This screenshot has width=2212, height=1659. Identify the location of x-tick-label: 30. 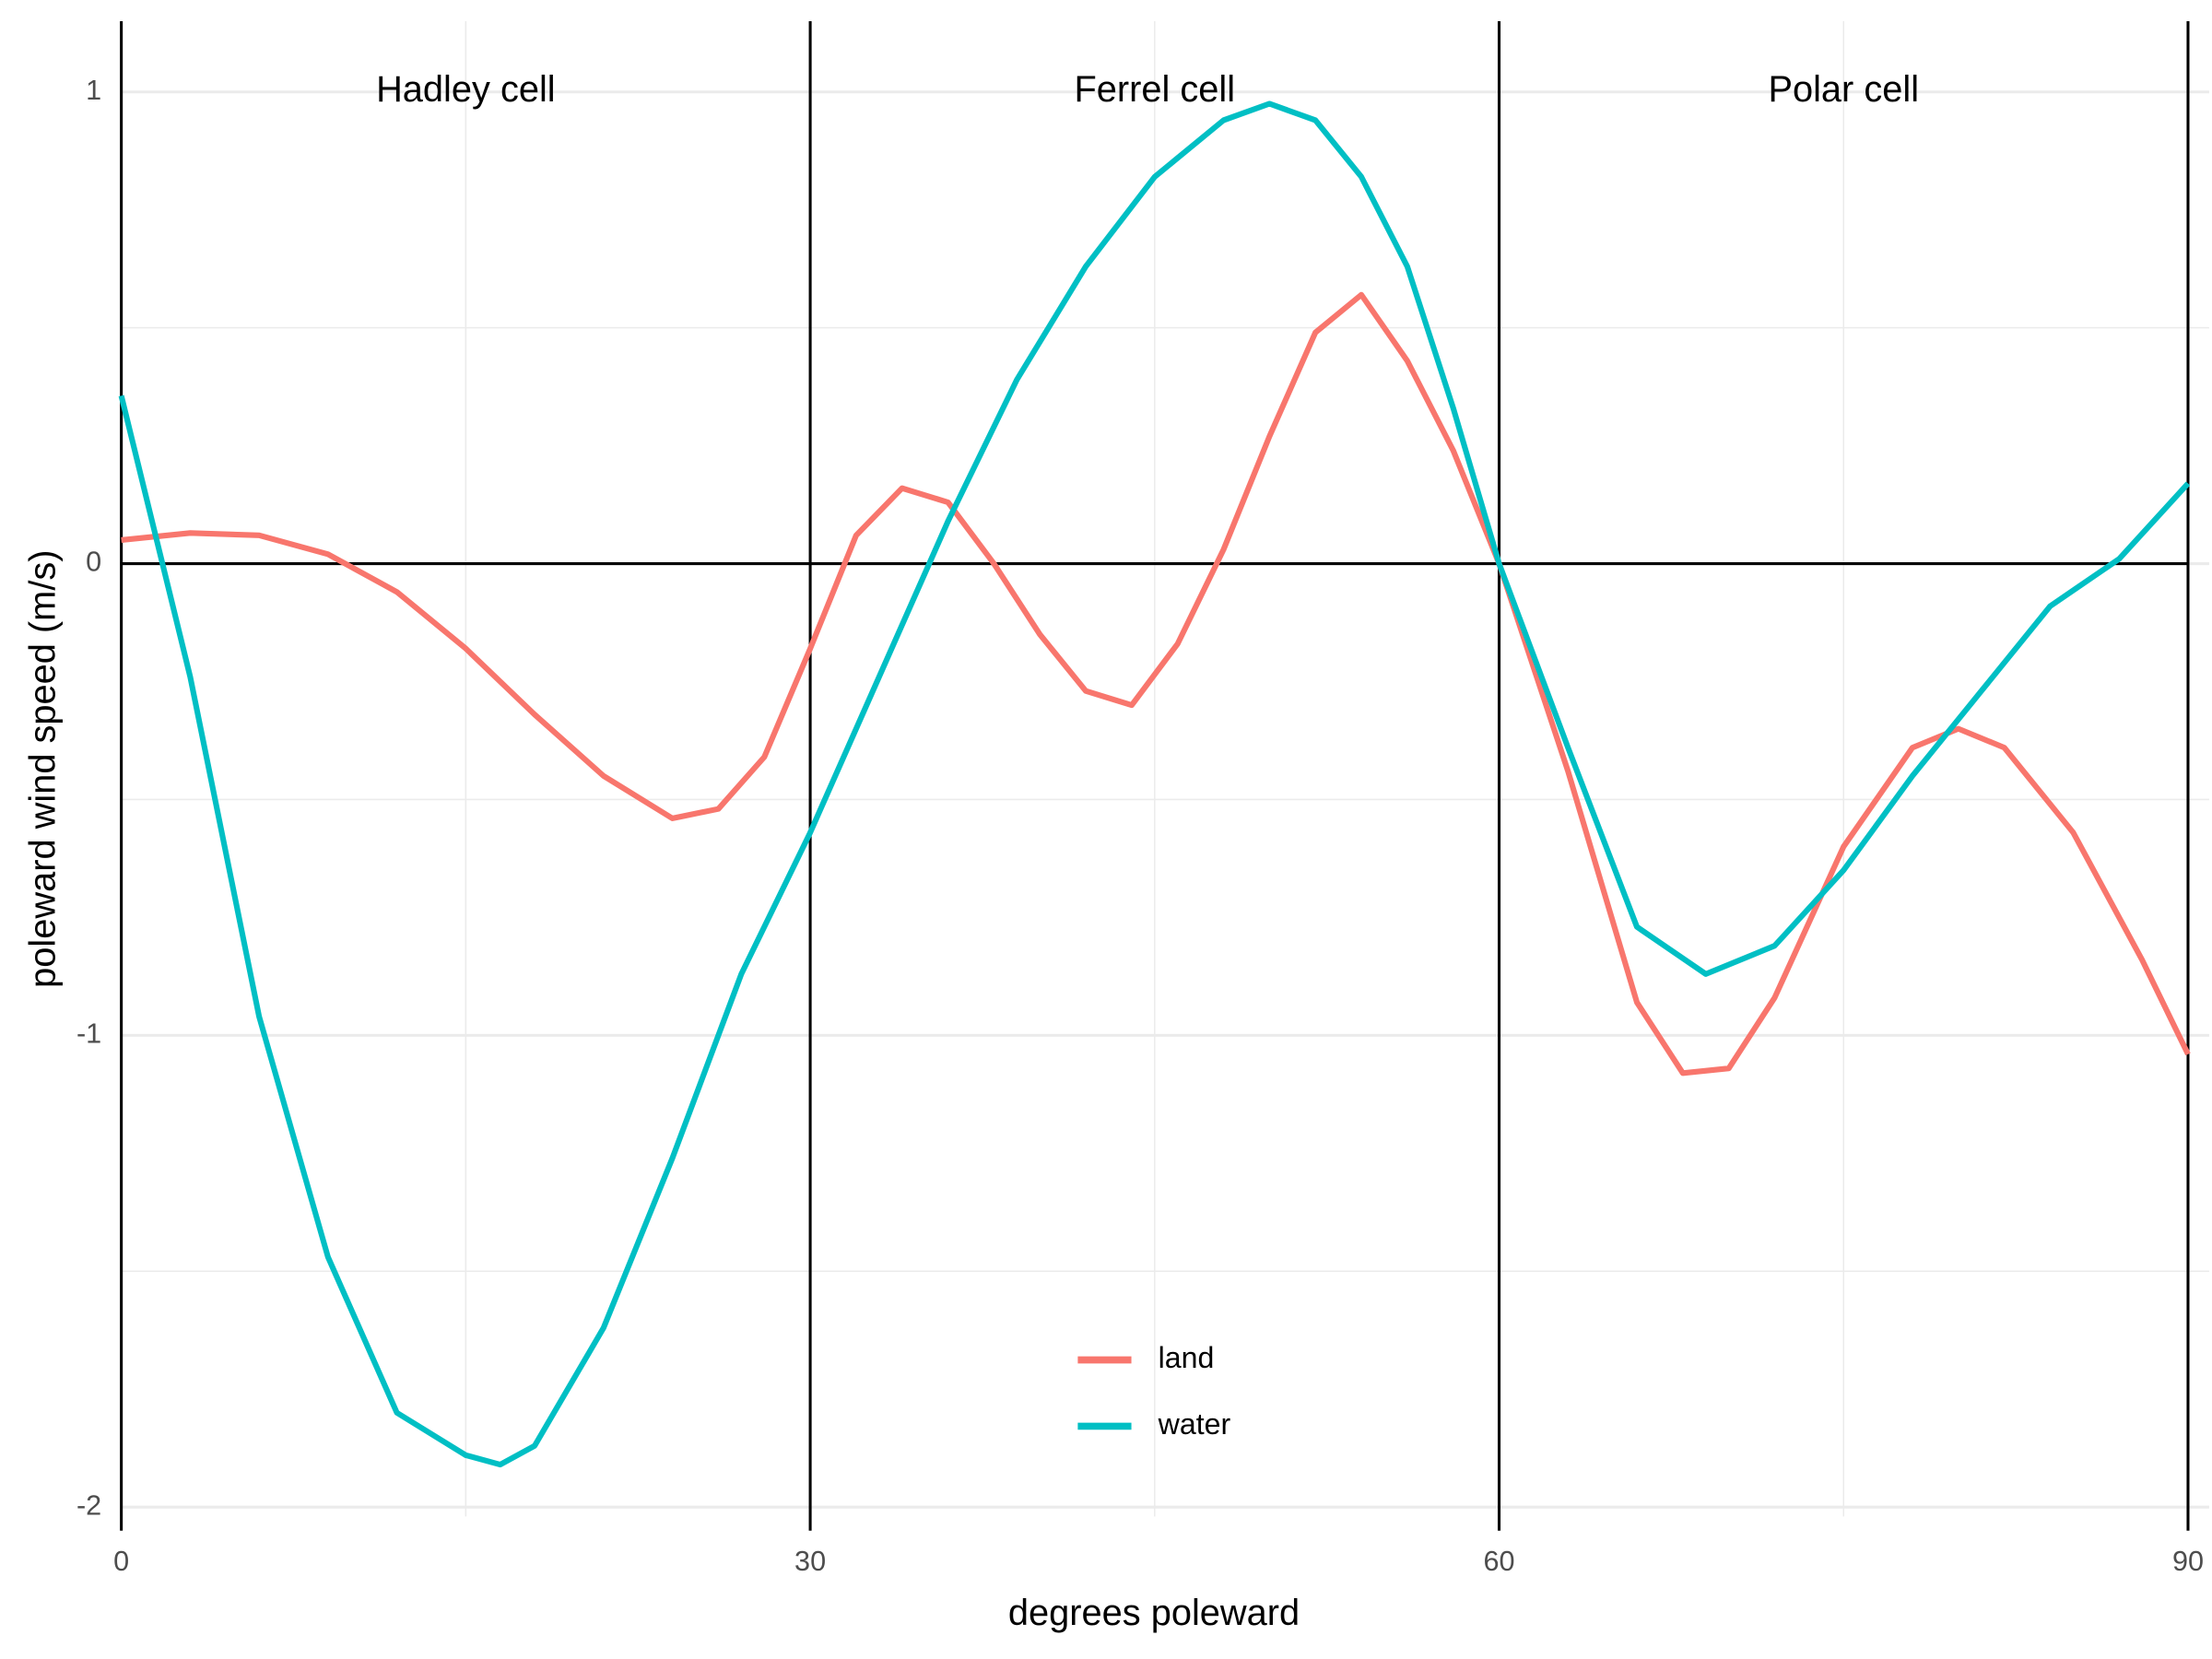
(810, 1561).